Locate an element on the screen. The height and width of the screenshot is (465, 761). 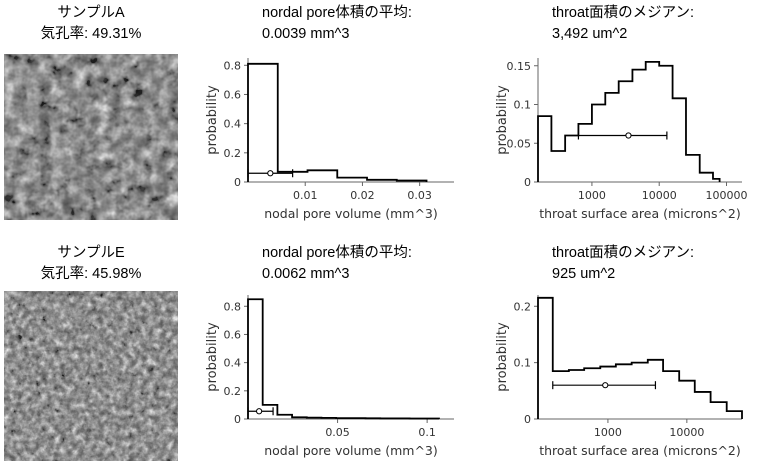
sample-a-throat-value: 3,492 um^2 is located at coordinates (590, 34).